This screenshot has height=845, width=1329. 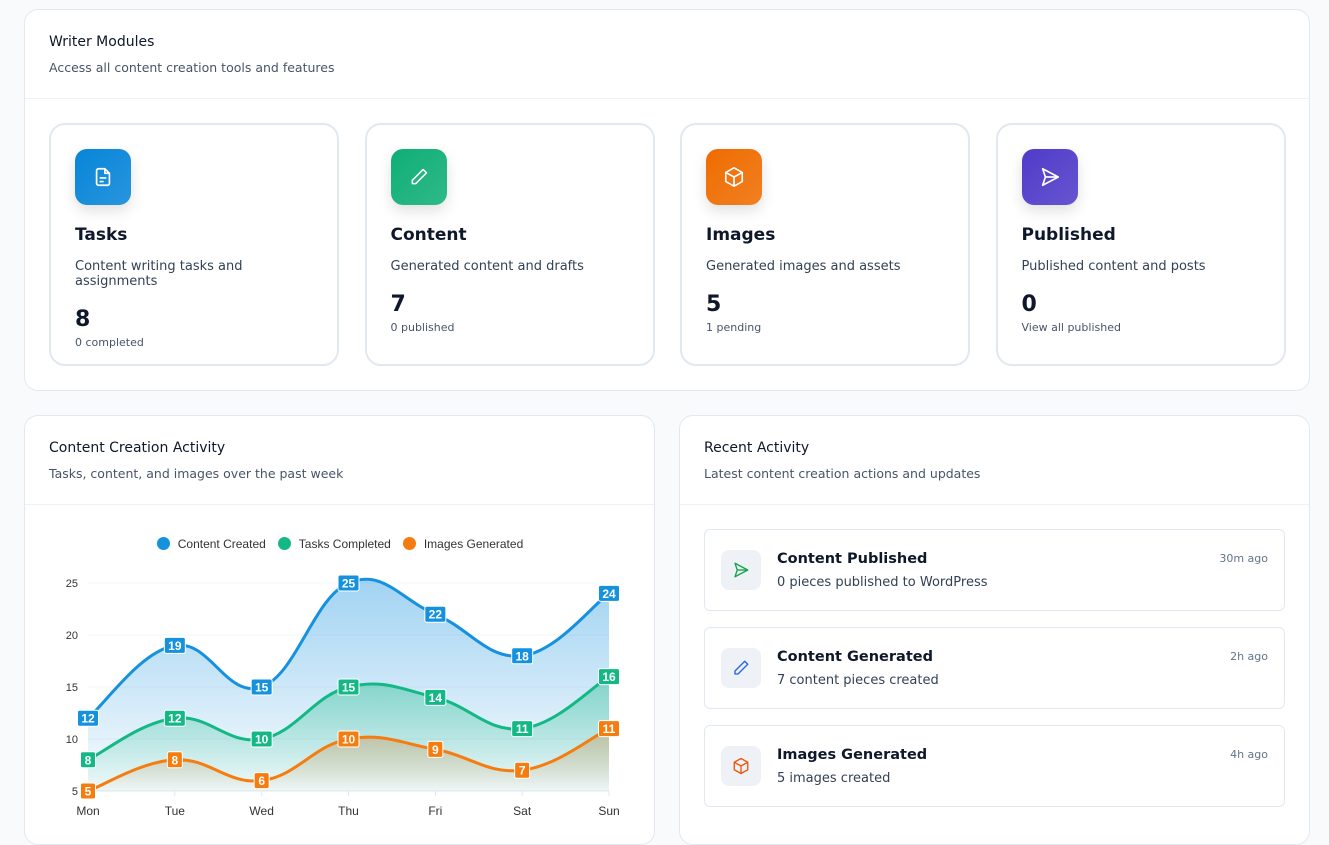 What do you see at coordinates (334, 544) in the screenshot?
I see `legend-item: Tasks Completed` at bounding box center [334, 544].